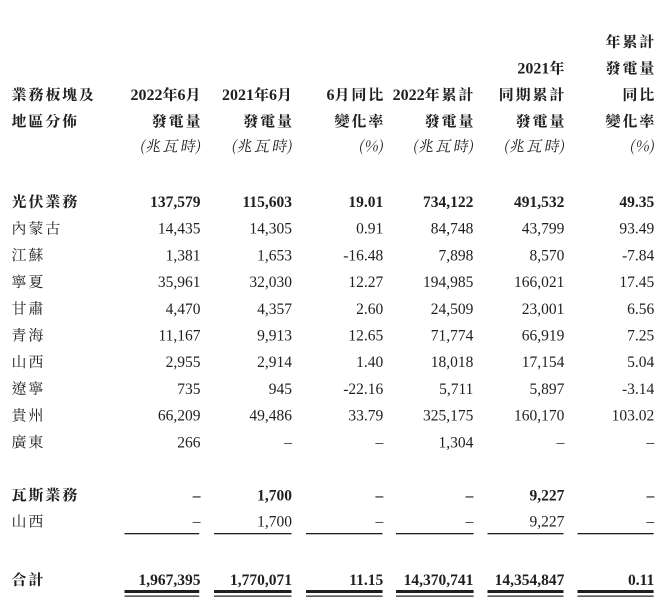 The height and width of the screenshot is (604, 672). I want to click on svg-text: 14,305, so click(270, 229).